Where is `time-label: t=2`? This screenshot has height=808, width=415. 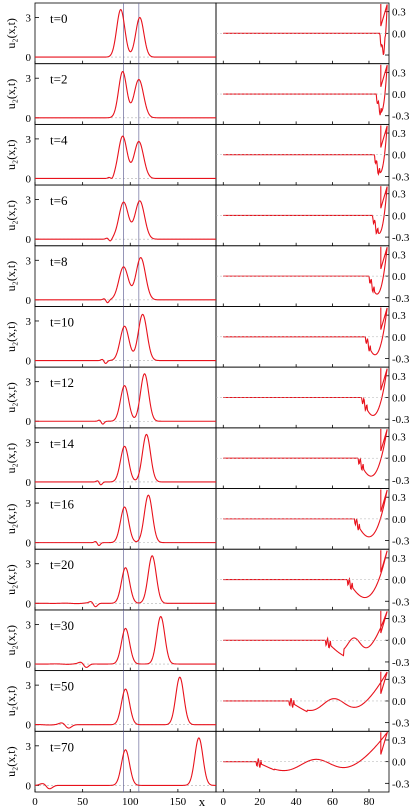 time-label: t=2 is located at coordinates (58, 79).